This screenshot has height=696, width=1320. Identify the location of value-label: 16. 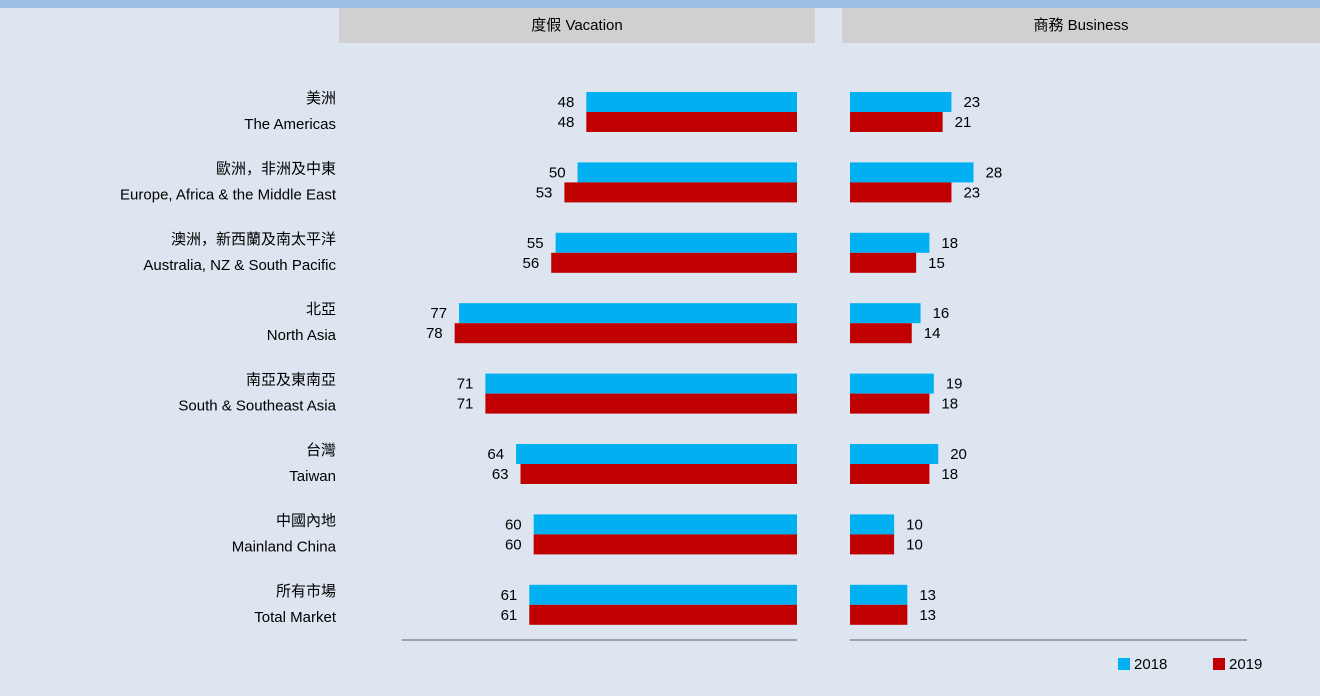
(941, 313).